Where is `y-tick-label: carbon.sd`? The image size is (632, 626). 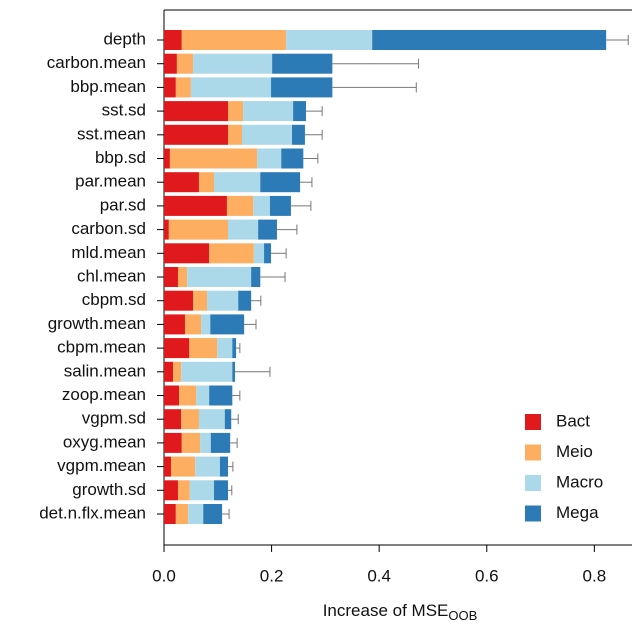
y-tick-label: carbon.sd is located at coordinates (108, 228).